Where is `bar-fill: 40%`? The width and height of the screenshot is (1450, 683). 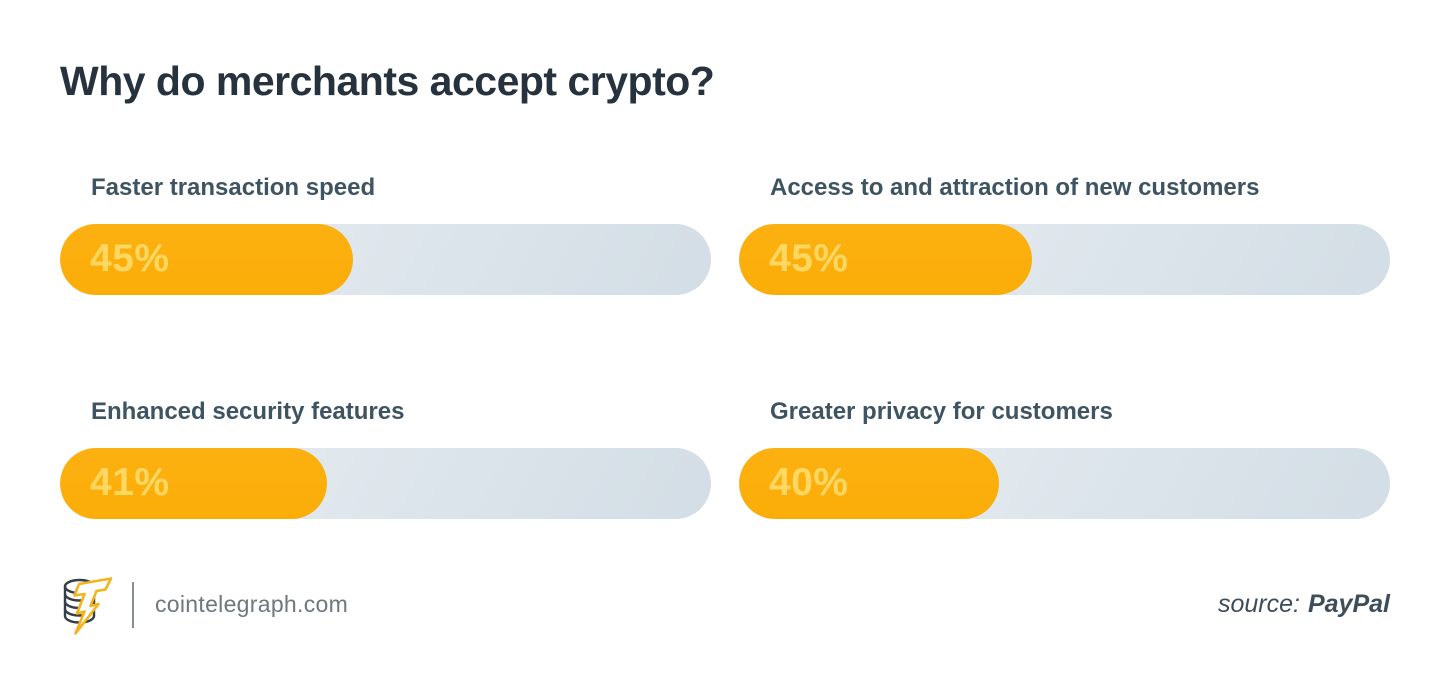 bar-fill: 40% is located at coordinates (869, 483).